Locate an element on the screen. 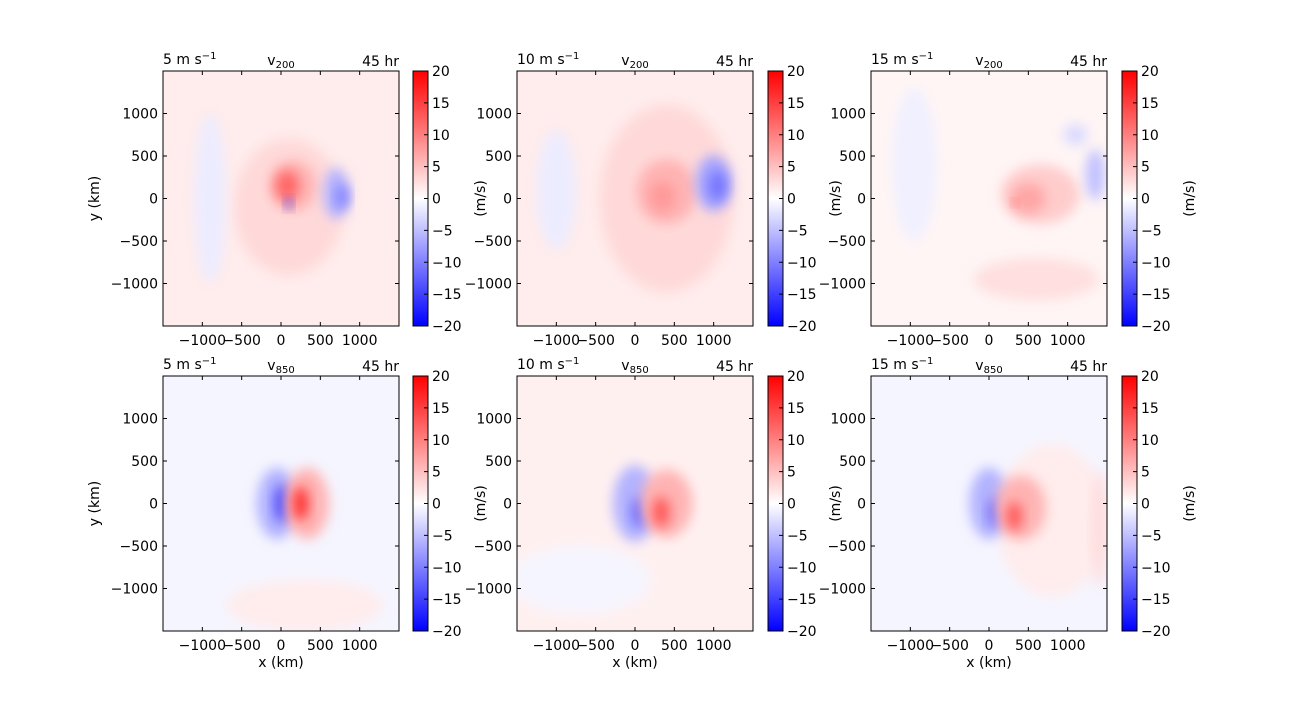 Image resolution: width=1296 pixels, height=720 pixels. variable-level: 850 is located at coordinates (993, 370).